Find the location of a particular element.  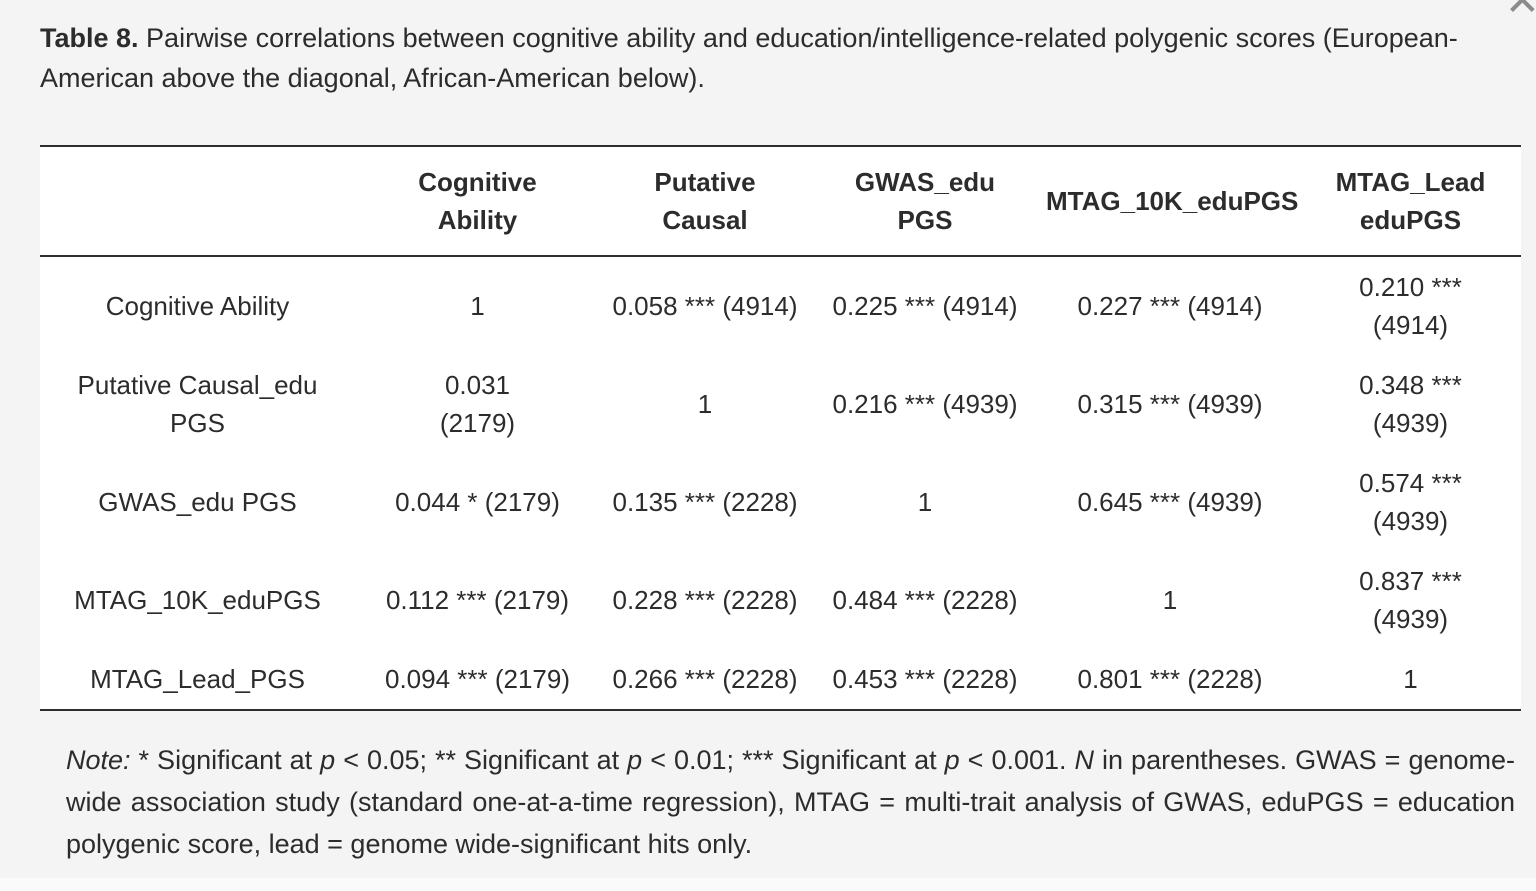

column-header: MTAG_Lead eduPGS is located at coordinates (1410, 201).